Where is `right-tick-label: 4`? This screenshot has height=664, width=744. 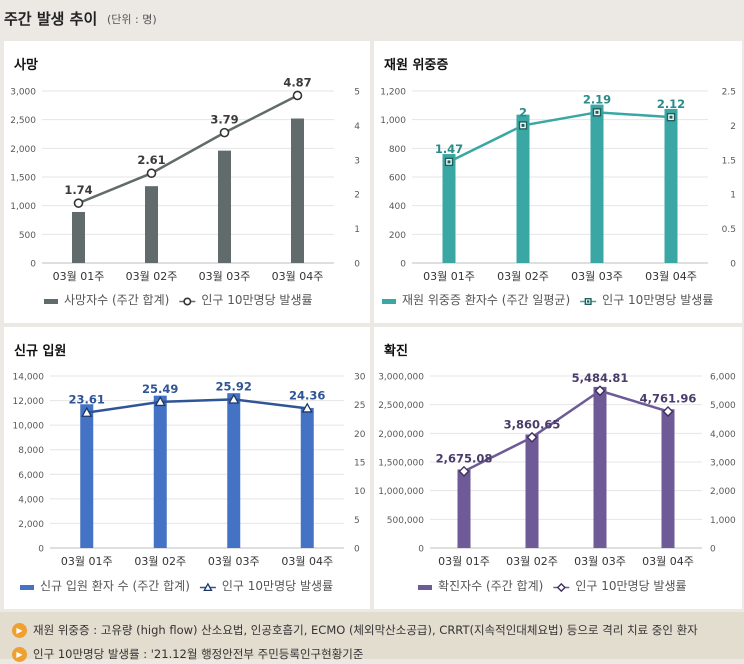 right-tick-label: 4 is located at coordinates (357, 127).